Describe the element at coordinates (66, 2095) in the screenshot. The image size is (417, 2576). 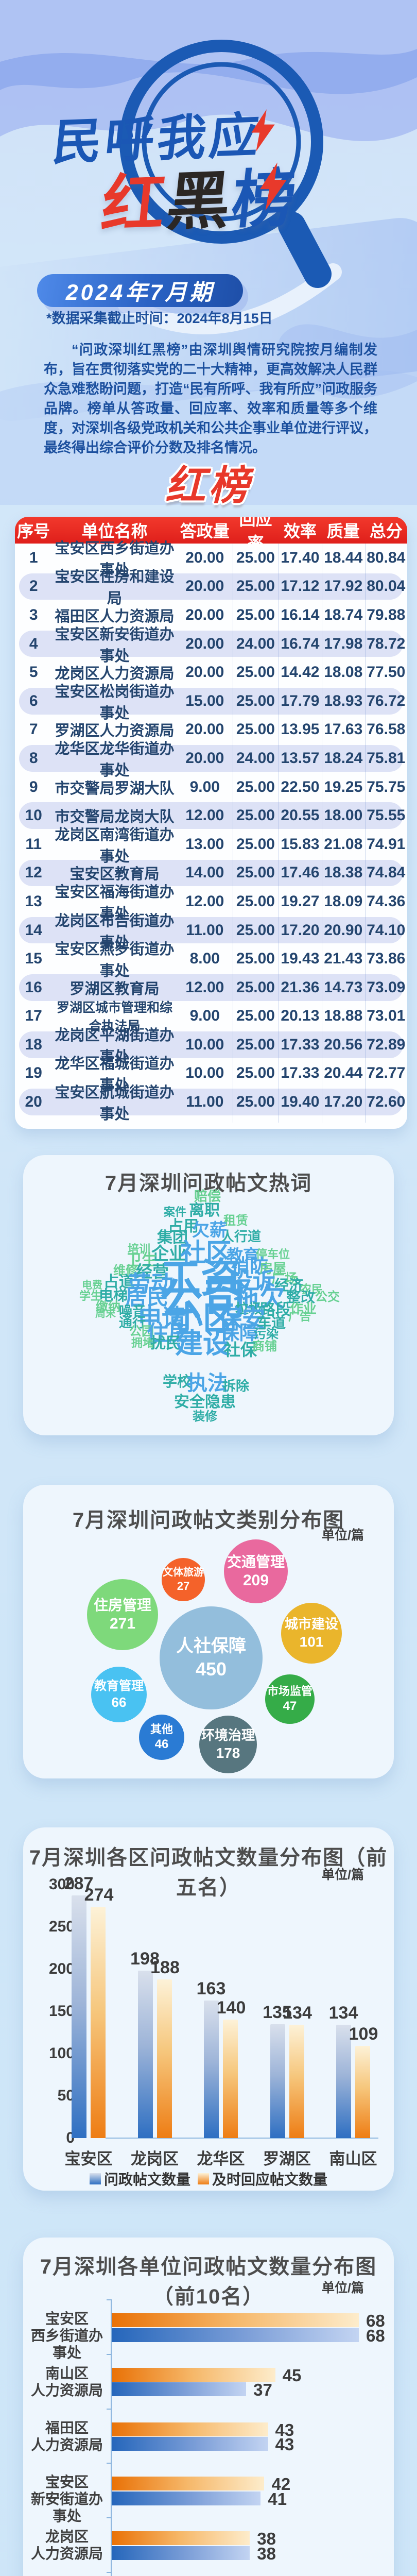
I see `y-axis-tick: 50` at that location.